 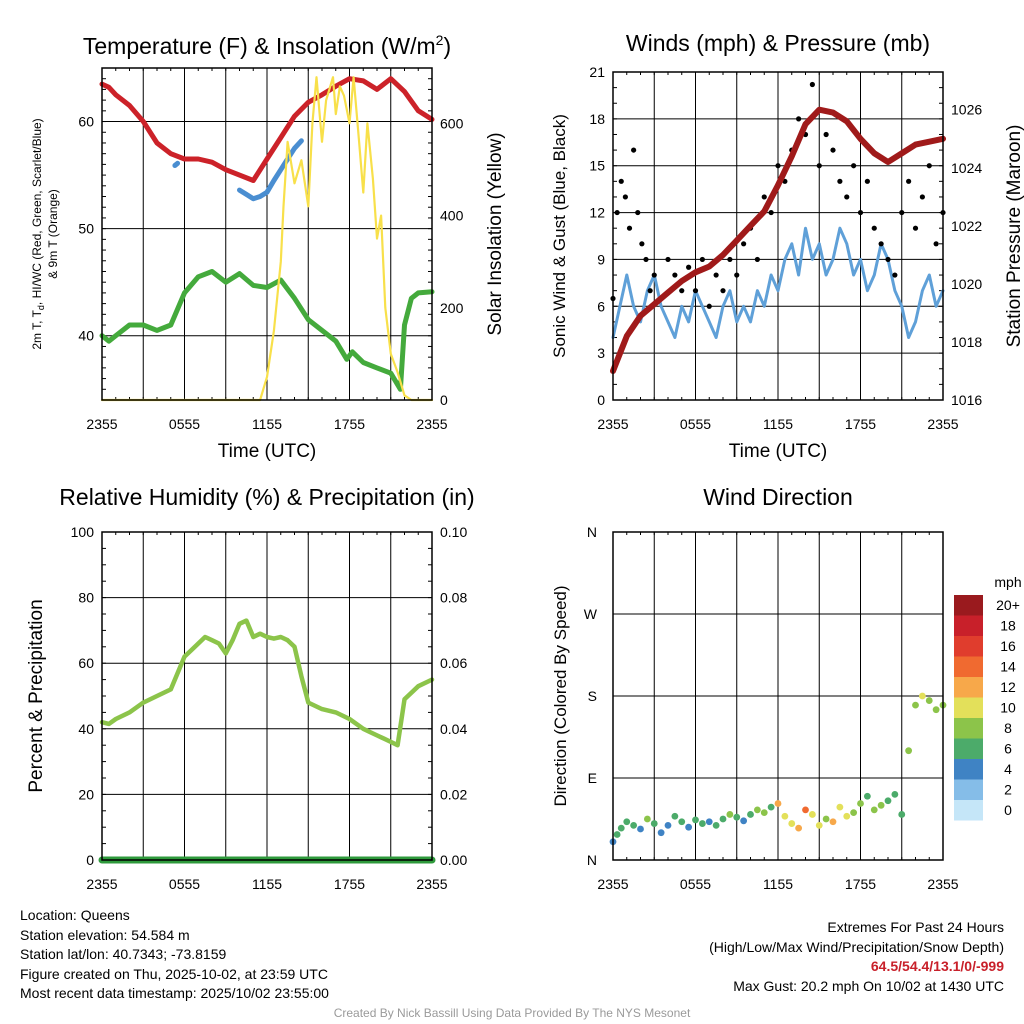 What do you see at coordinates (1008, 769) in the screenshot?
I see `legend-label: 4` at bounding box center [1008, 769].